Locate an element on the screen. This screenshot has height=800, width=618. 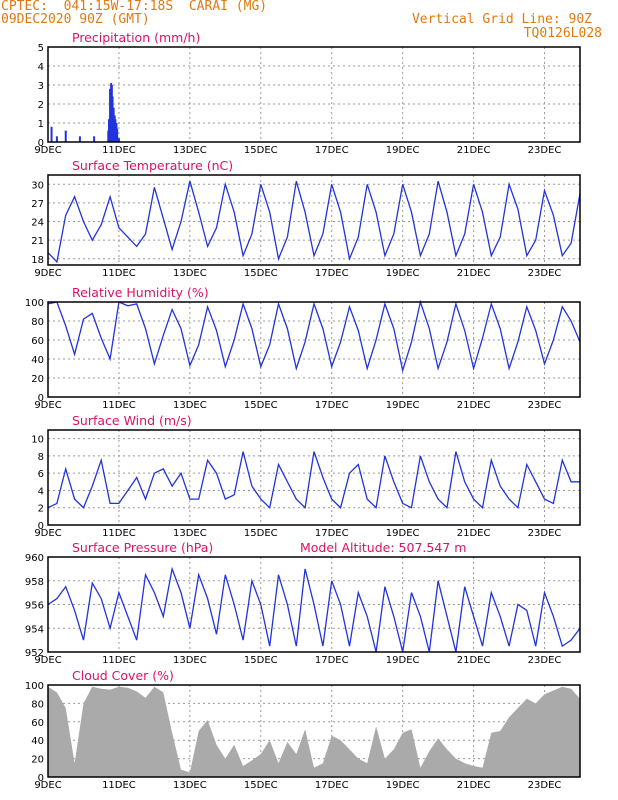
panel-title: Surface Temperature (nC) is located at coordinates (152, 165).